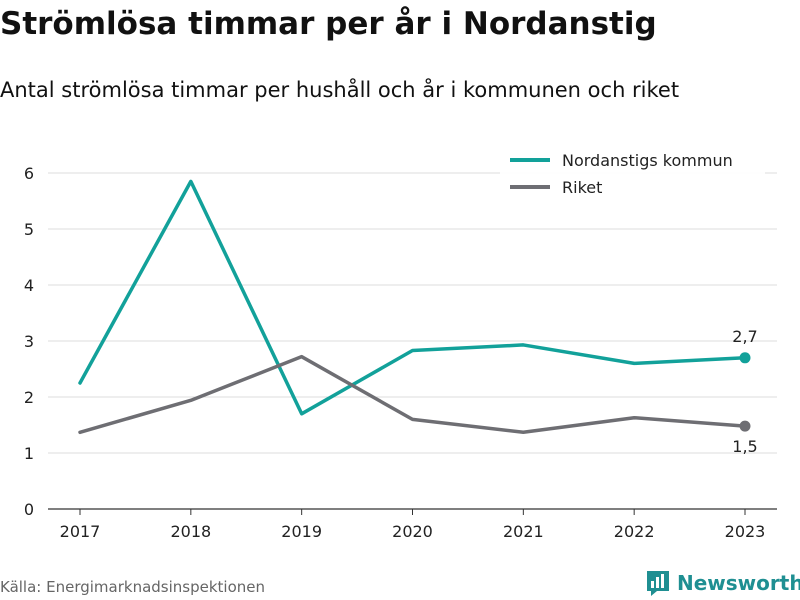 Image resolution: width=800 pixels, height=600 pixels. What do you see at coordinates (634, 531) in the screenshot?
I see `x-tick-label: 2022` at bounding box center [634, 531].